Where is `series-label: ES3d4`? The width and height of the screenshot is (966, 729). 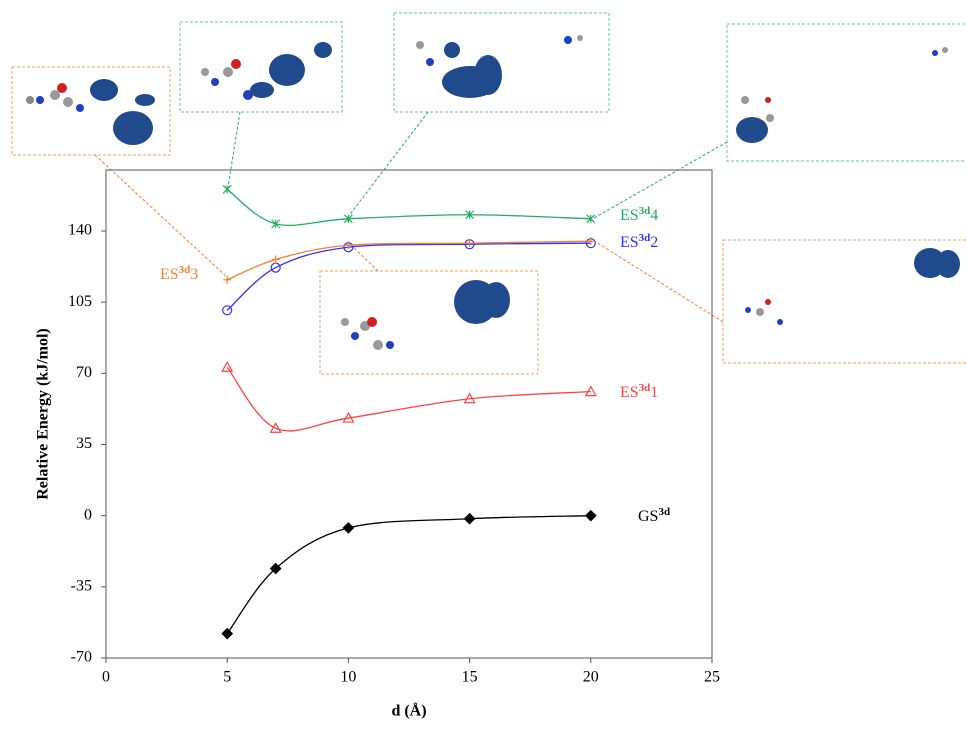 series-label: ES3d4 is located at coordinates (639, 214).